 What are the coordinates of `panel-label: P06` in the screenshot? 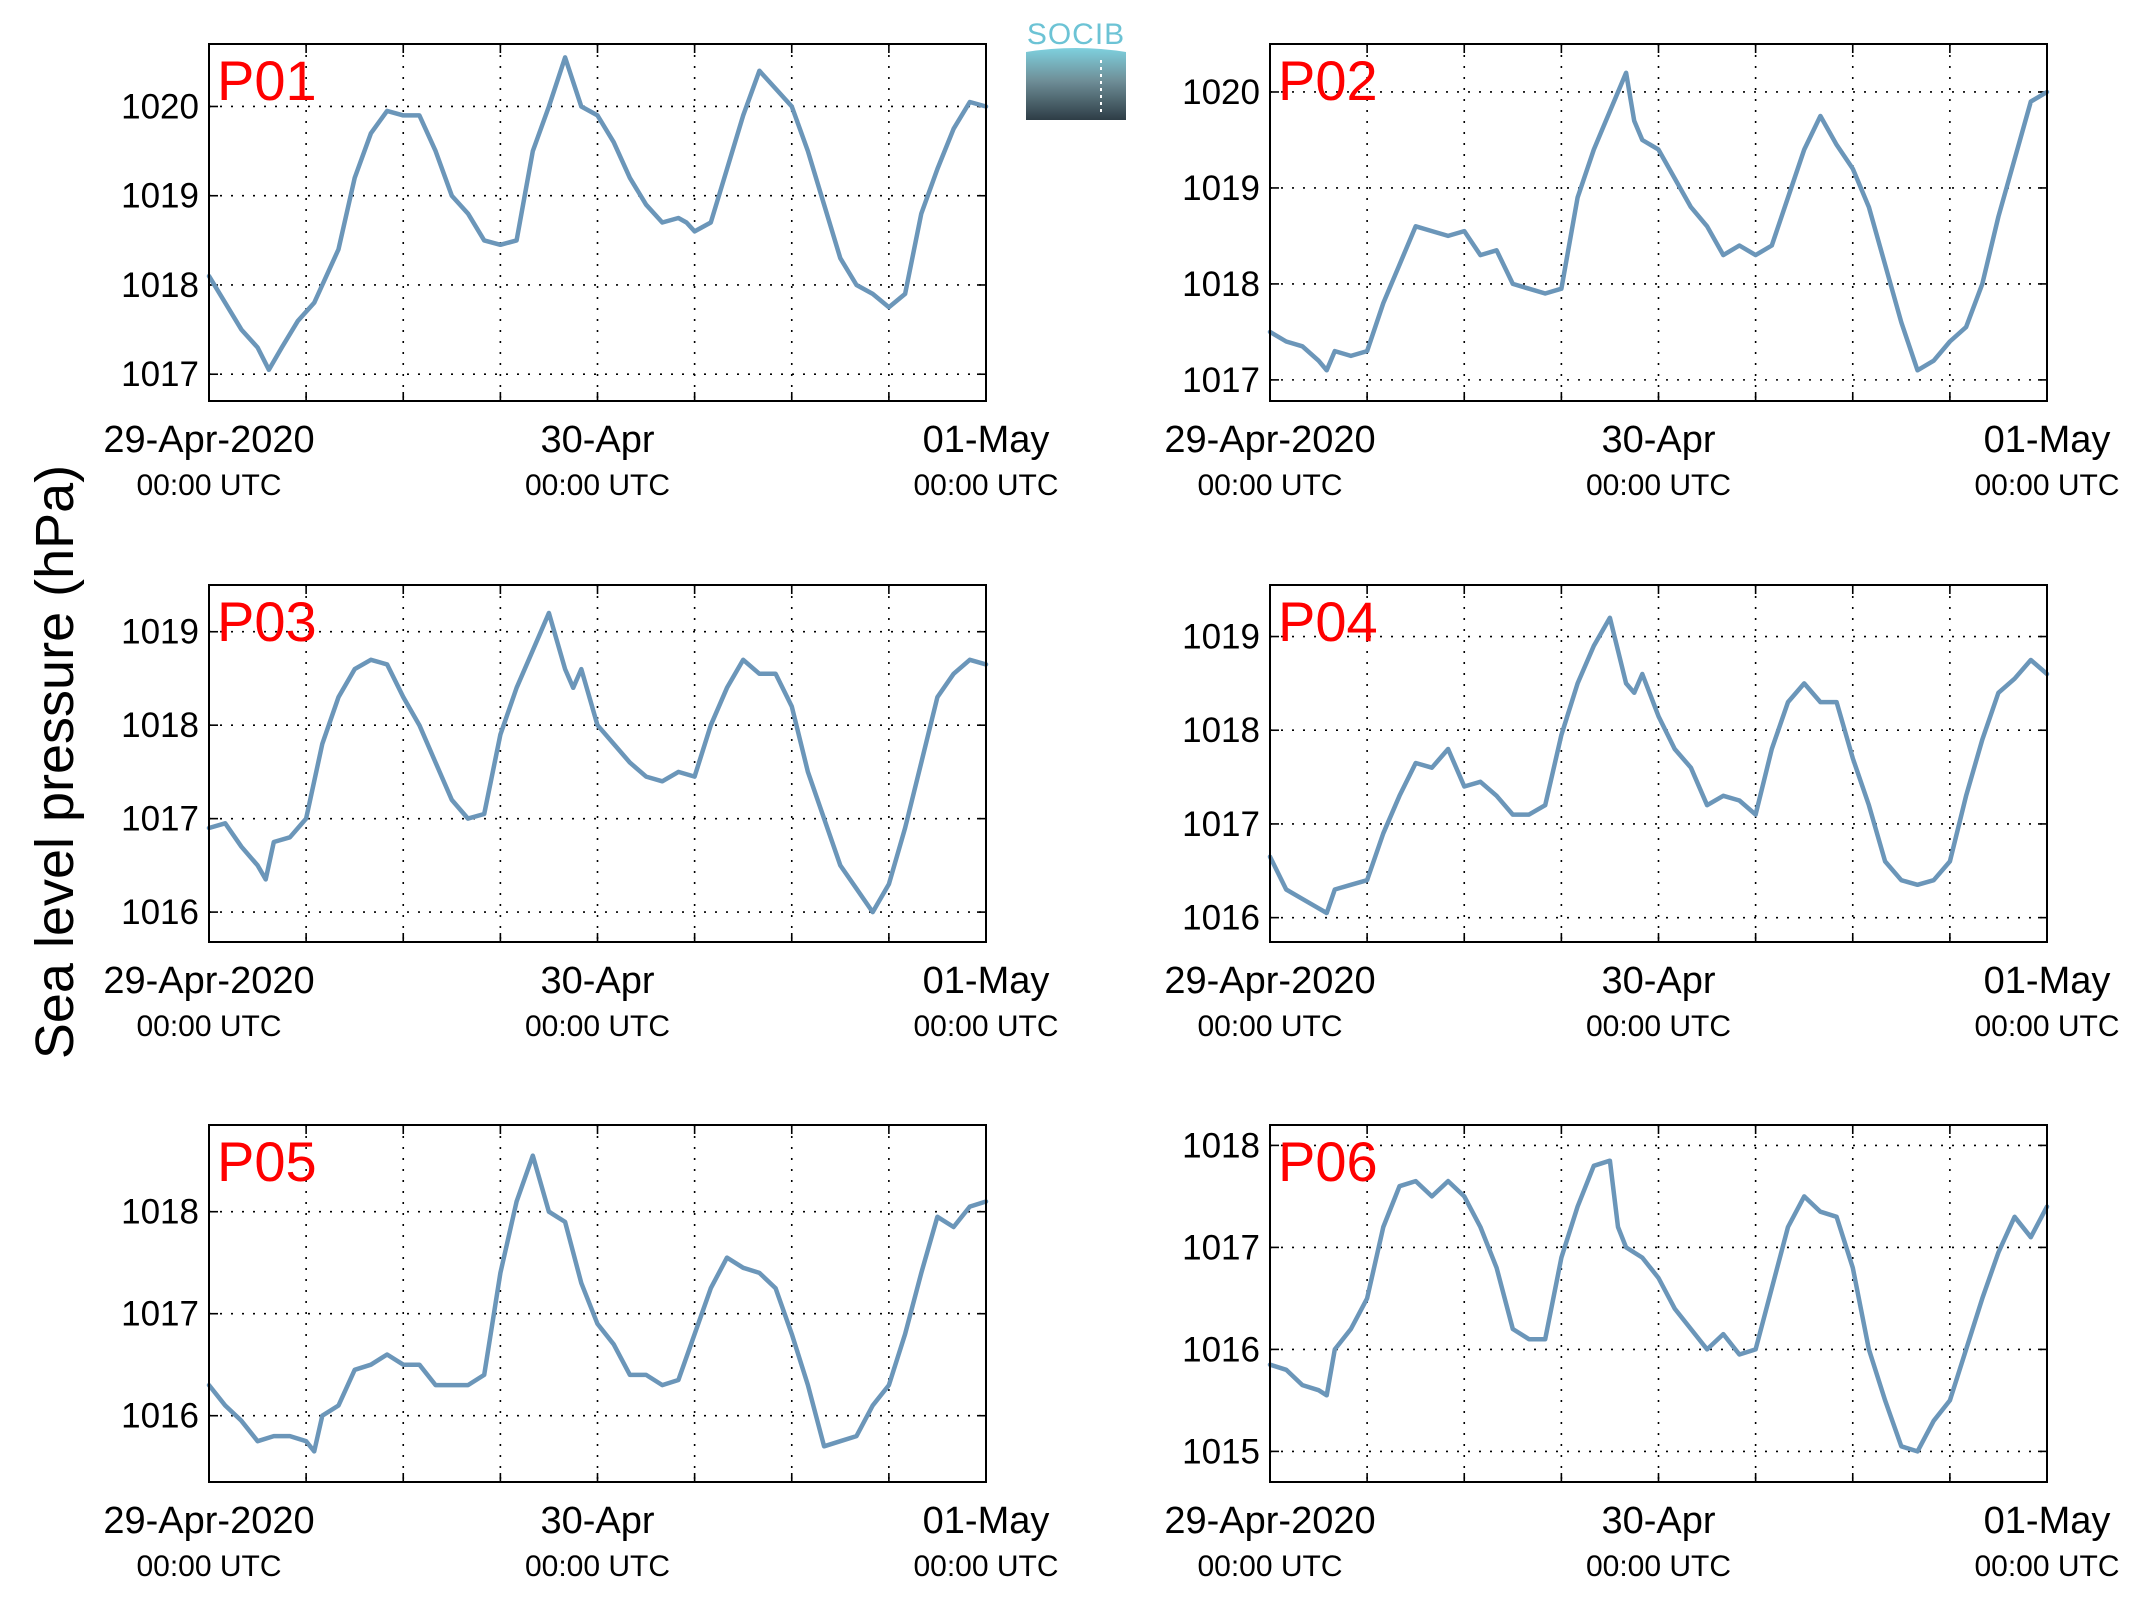 It's located at (1328, 1161).